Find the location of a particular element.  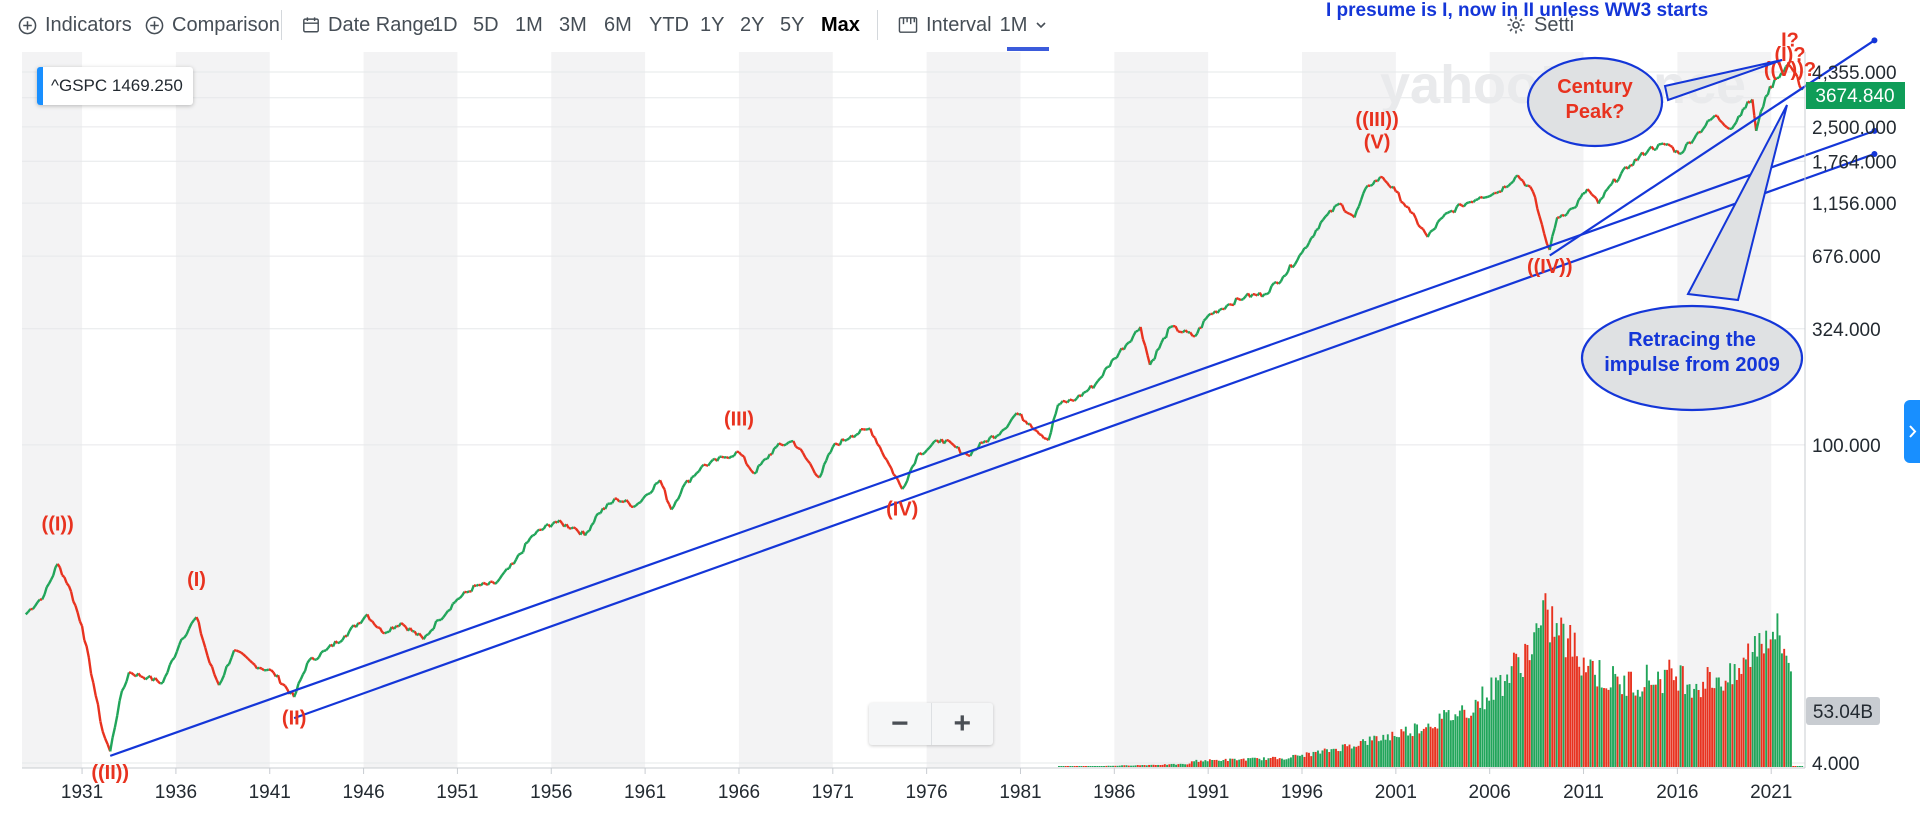

range-1y: 1Y is located at coordinates (712, 25).